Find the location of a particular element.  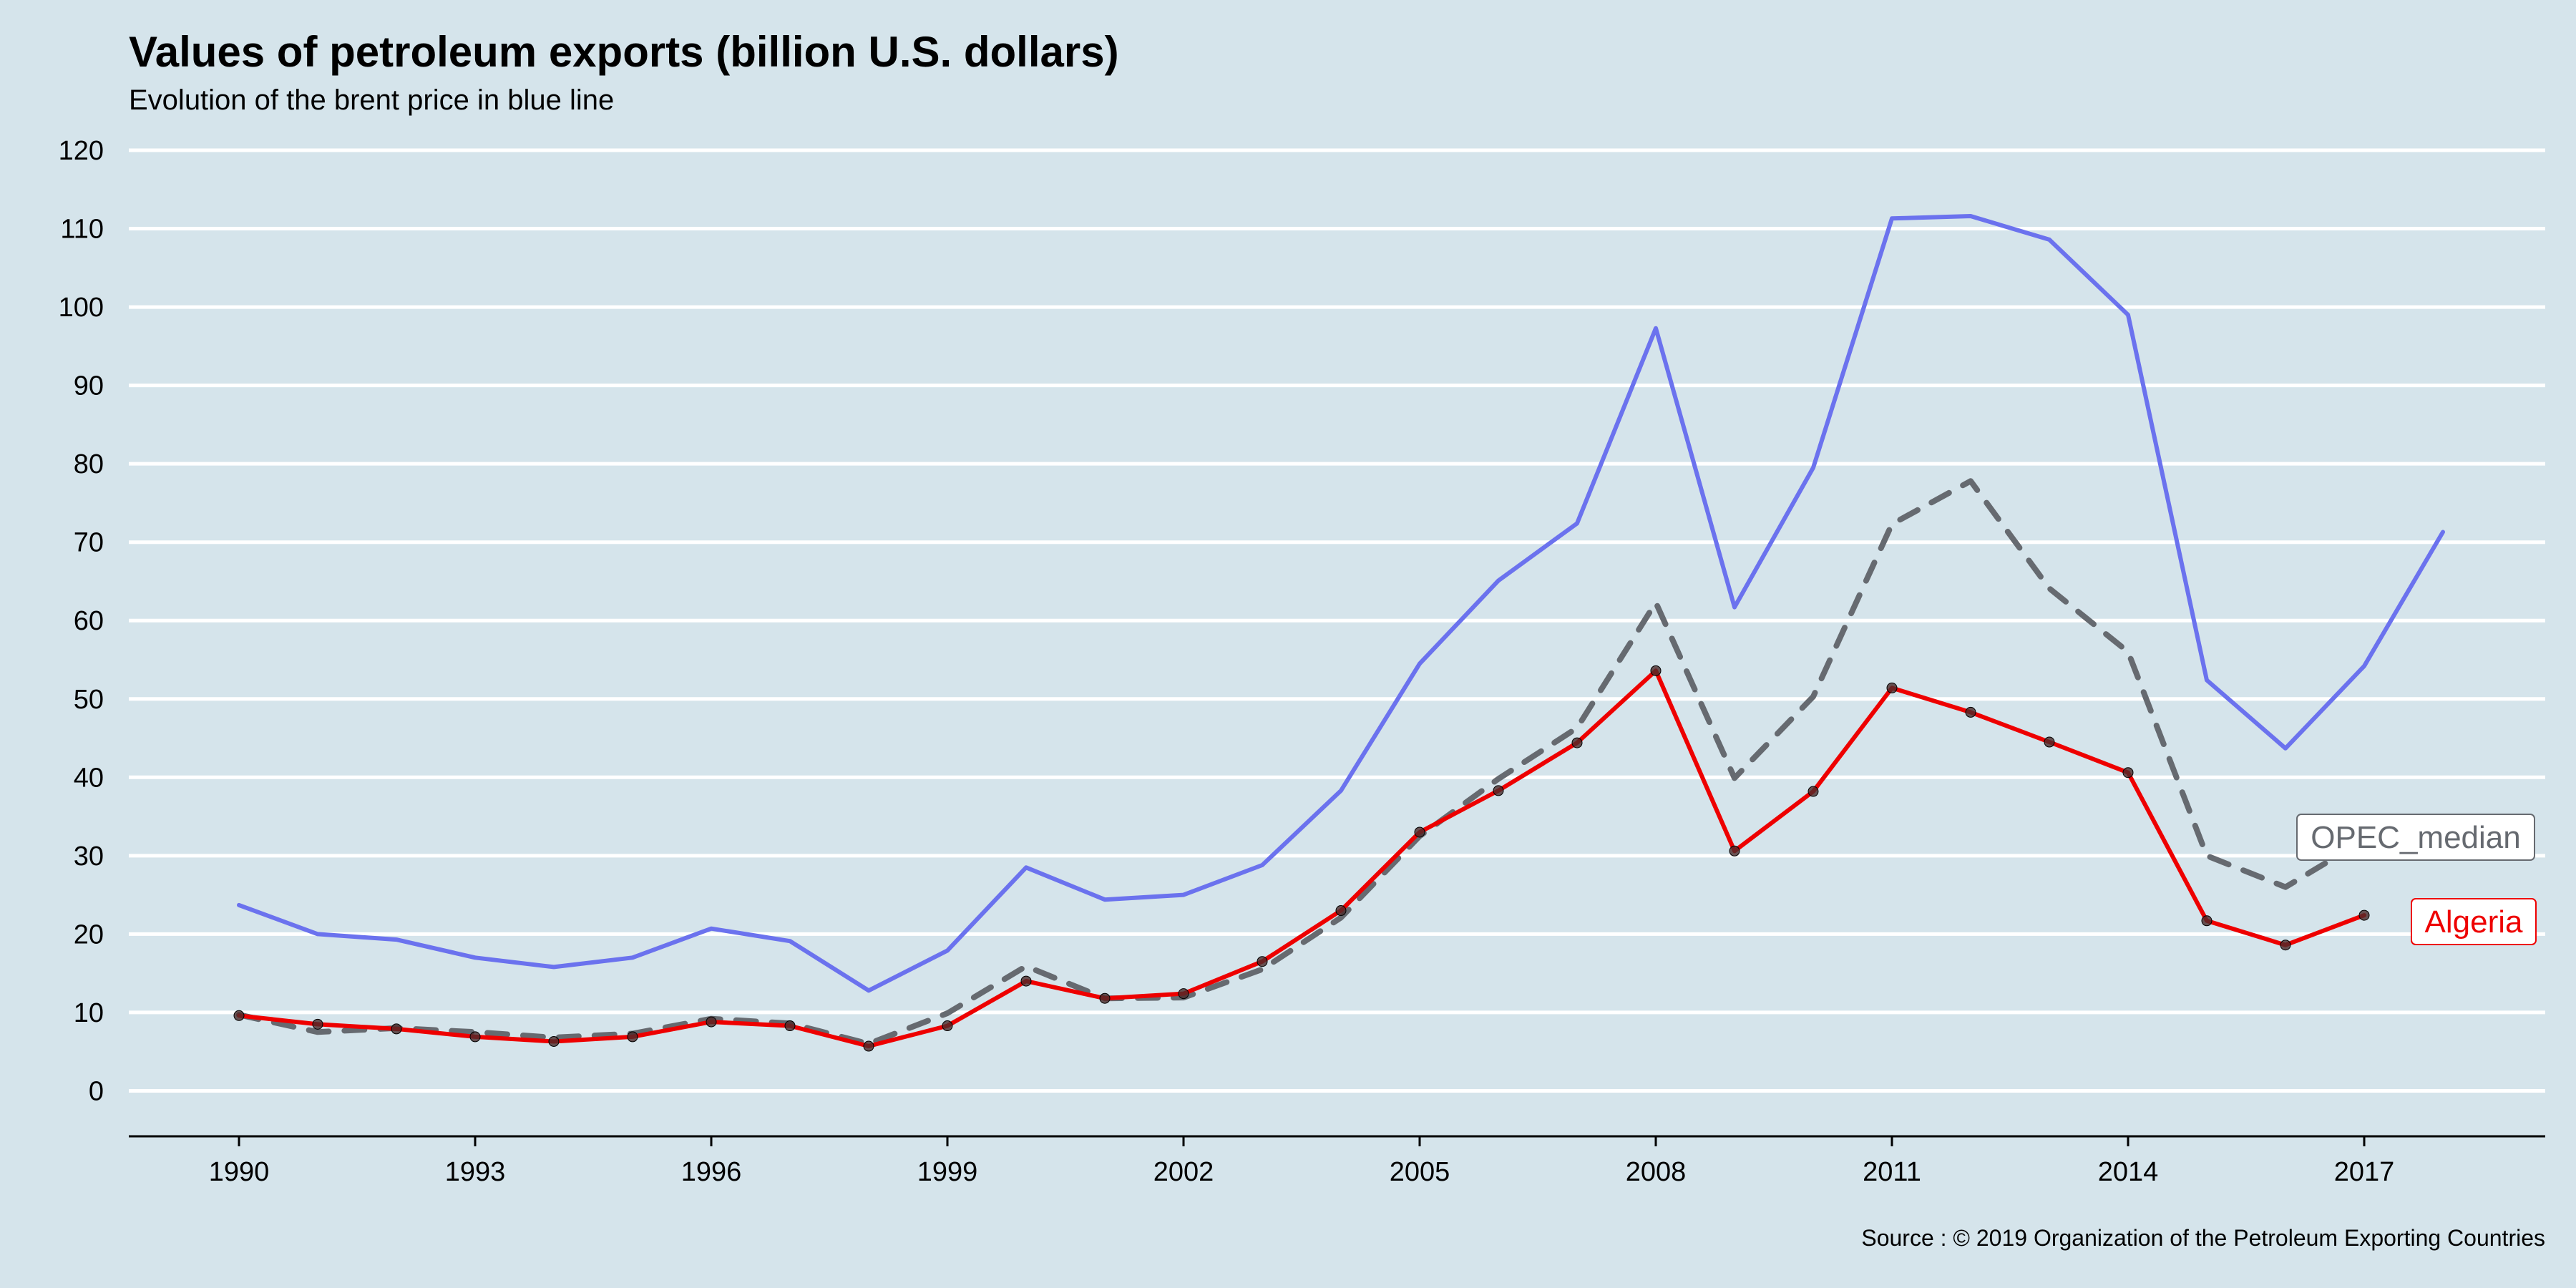

algeria-point-1993 is located at coordinates (475, 1037).